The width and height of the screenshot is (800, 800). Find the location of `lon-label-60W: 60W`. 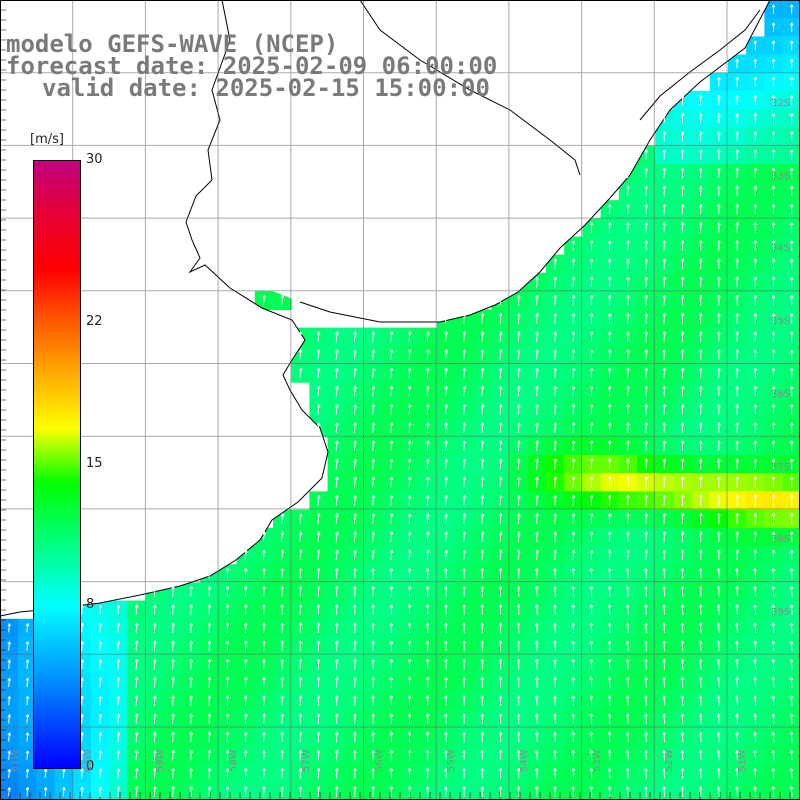

lon-label-60W: 60W is located at coordinates (88, 760).